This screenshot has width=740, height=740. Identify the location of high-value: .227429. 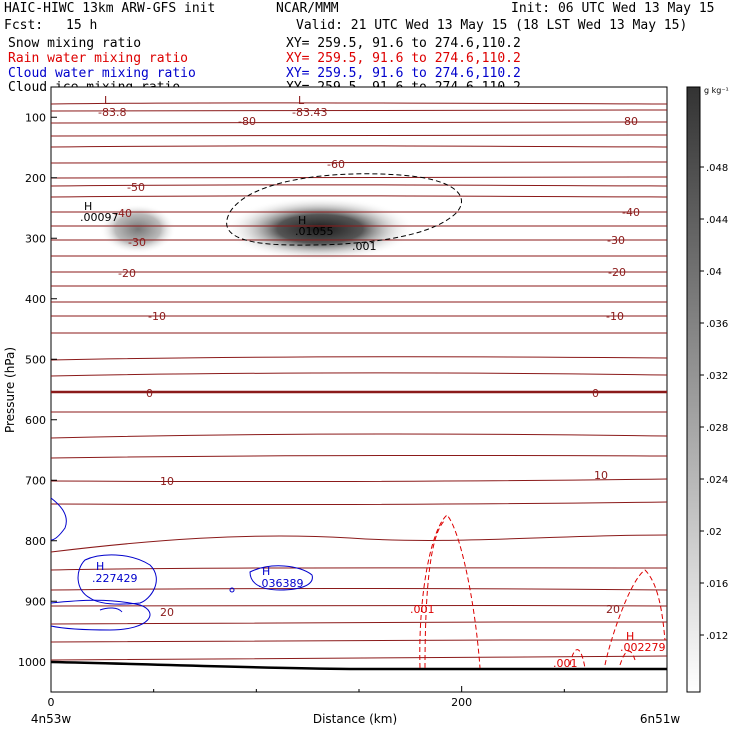
(115, 578).